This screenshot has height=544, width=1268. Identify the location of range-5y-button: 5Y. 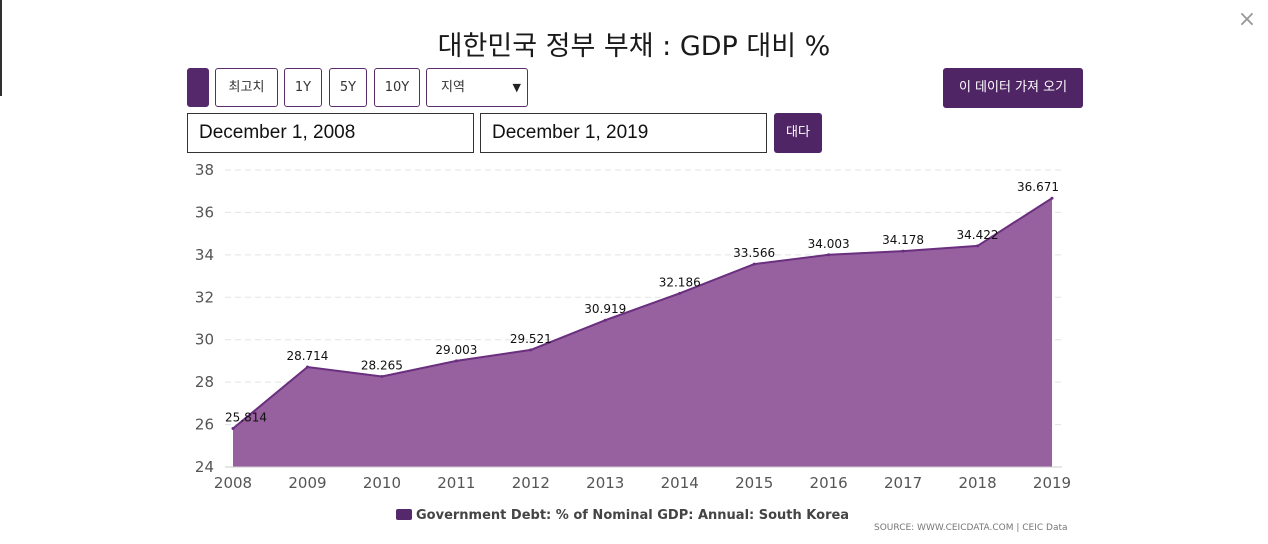
(348, 87).